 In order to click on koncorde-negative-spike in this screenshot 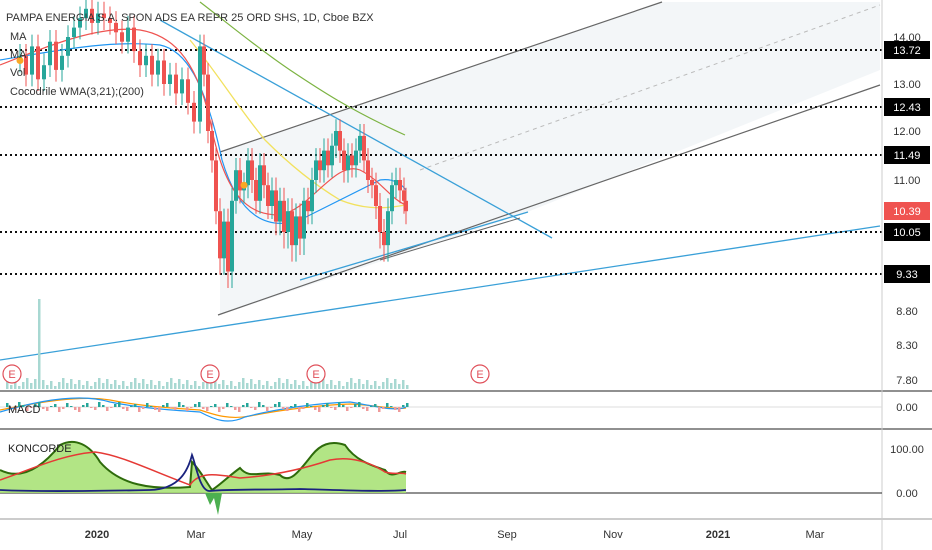, I will do `click(213, 504)`.